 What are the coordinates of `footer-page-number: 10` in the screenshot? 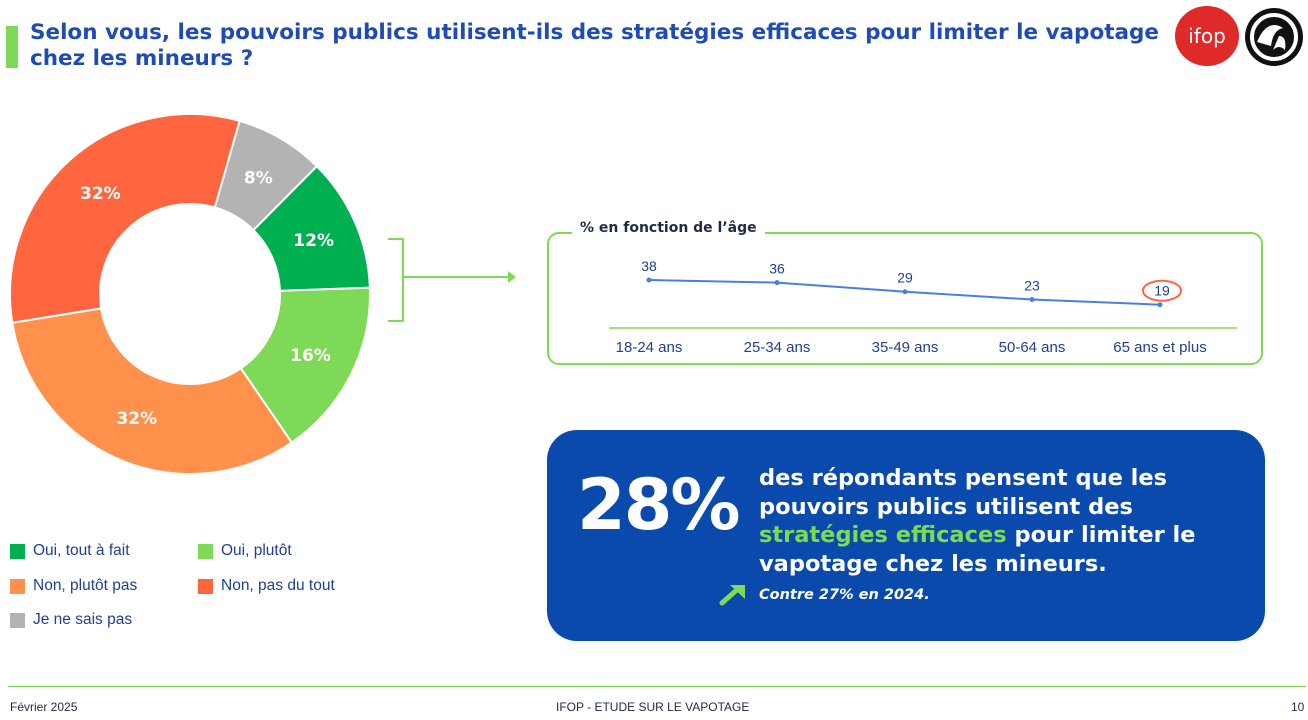 It's located at (1298, 707).